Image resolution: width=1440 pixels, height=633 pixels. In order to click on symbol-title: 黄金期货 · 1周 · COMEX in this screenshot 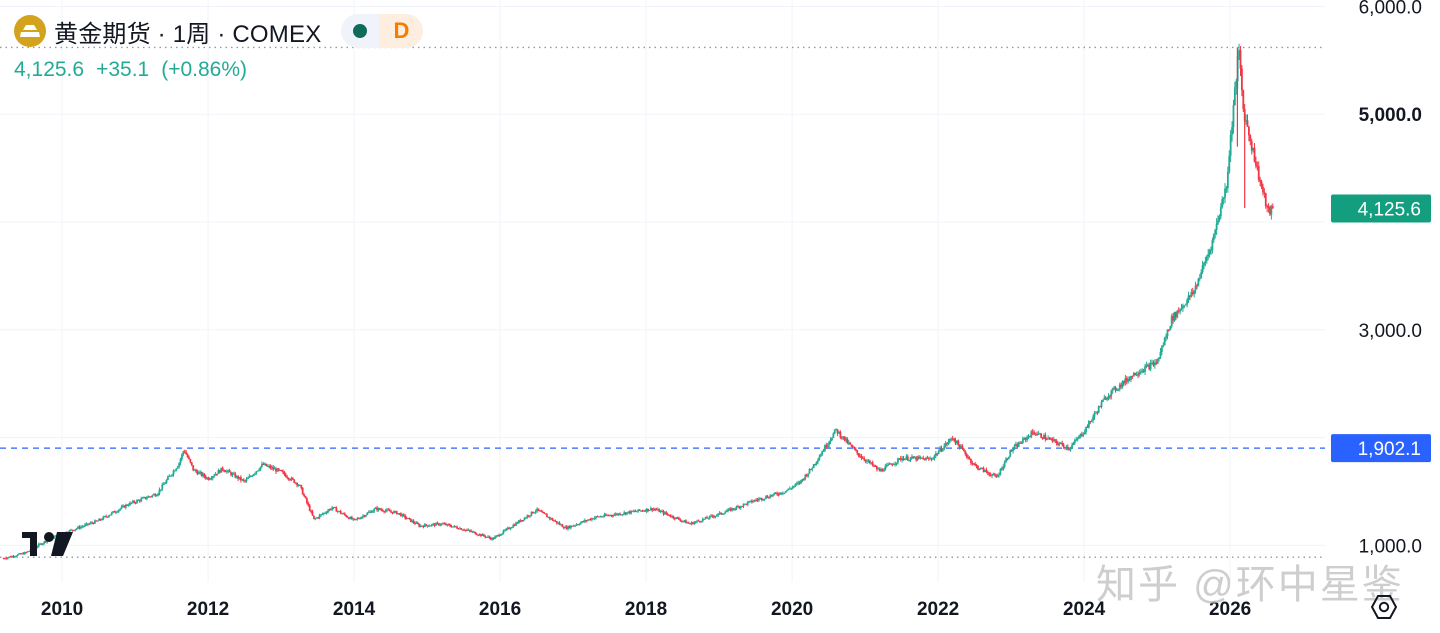, I will do `click(188, 34)`.